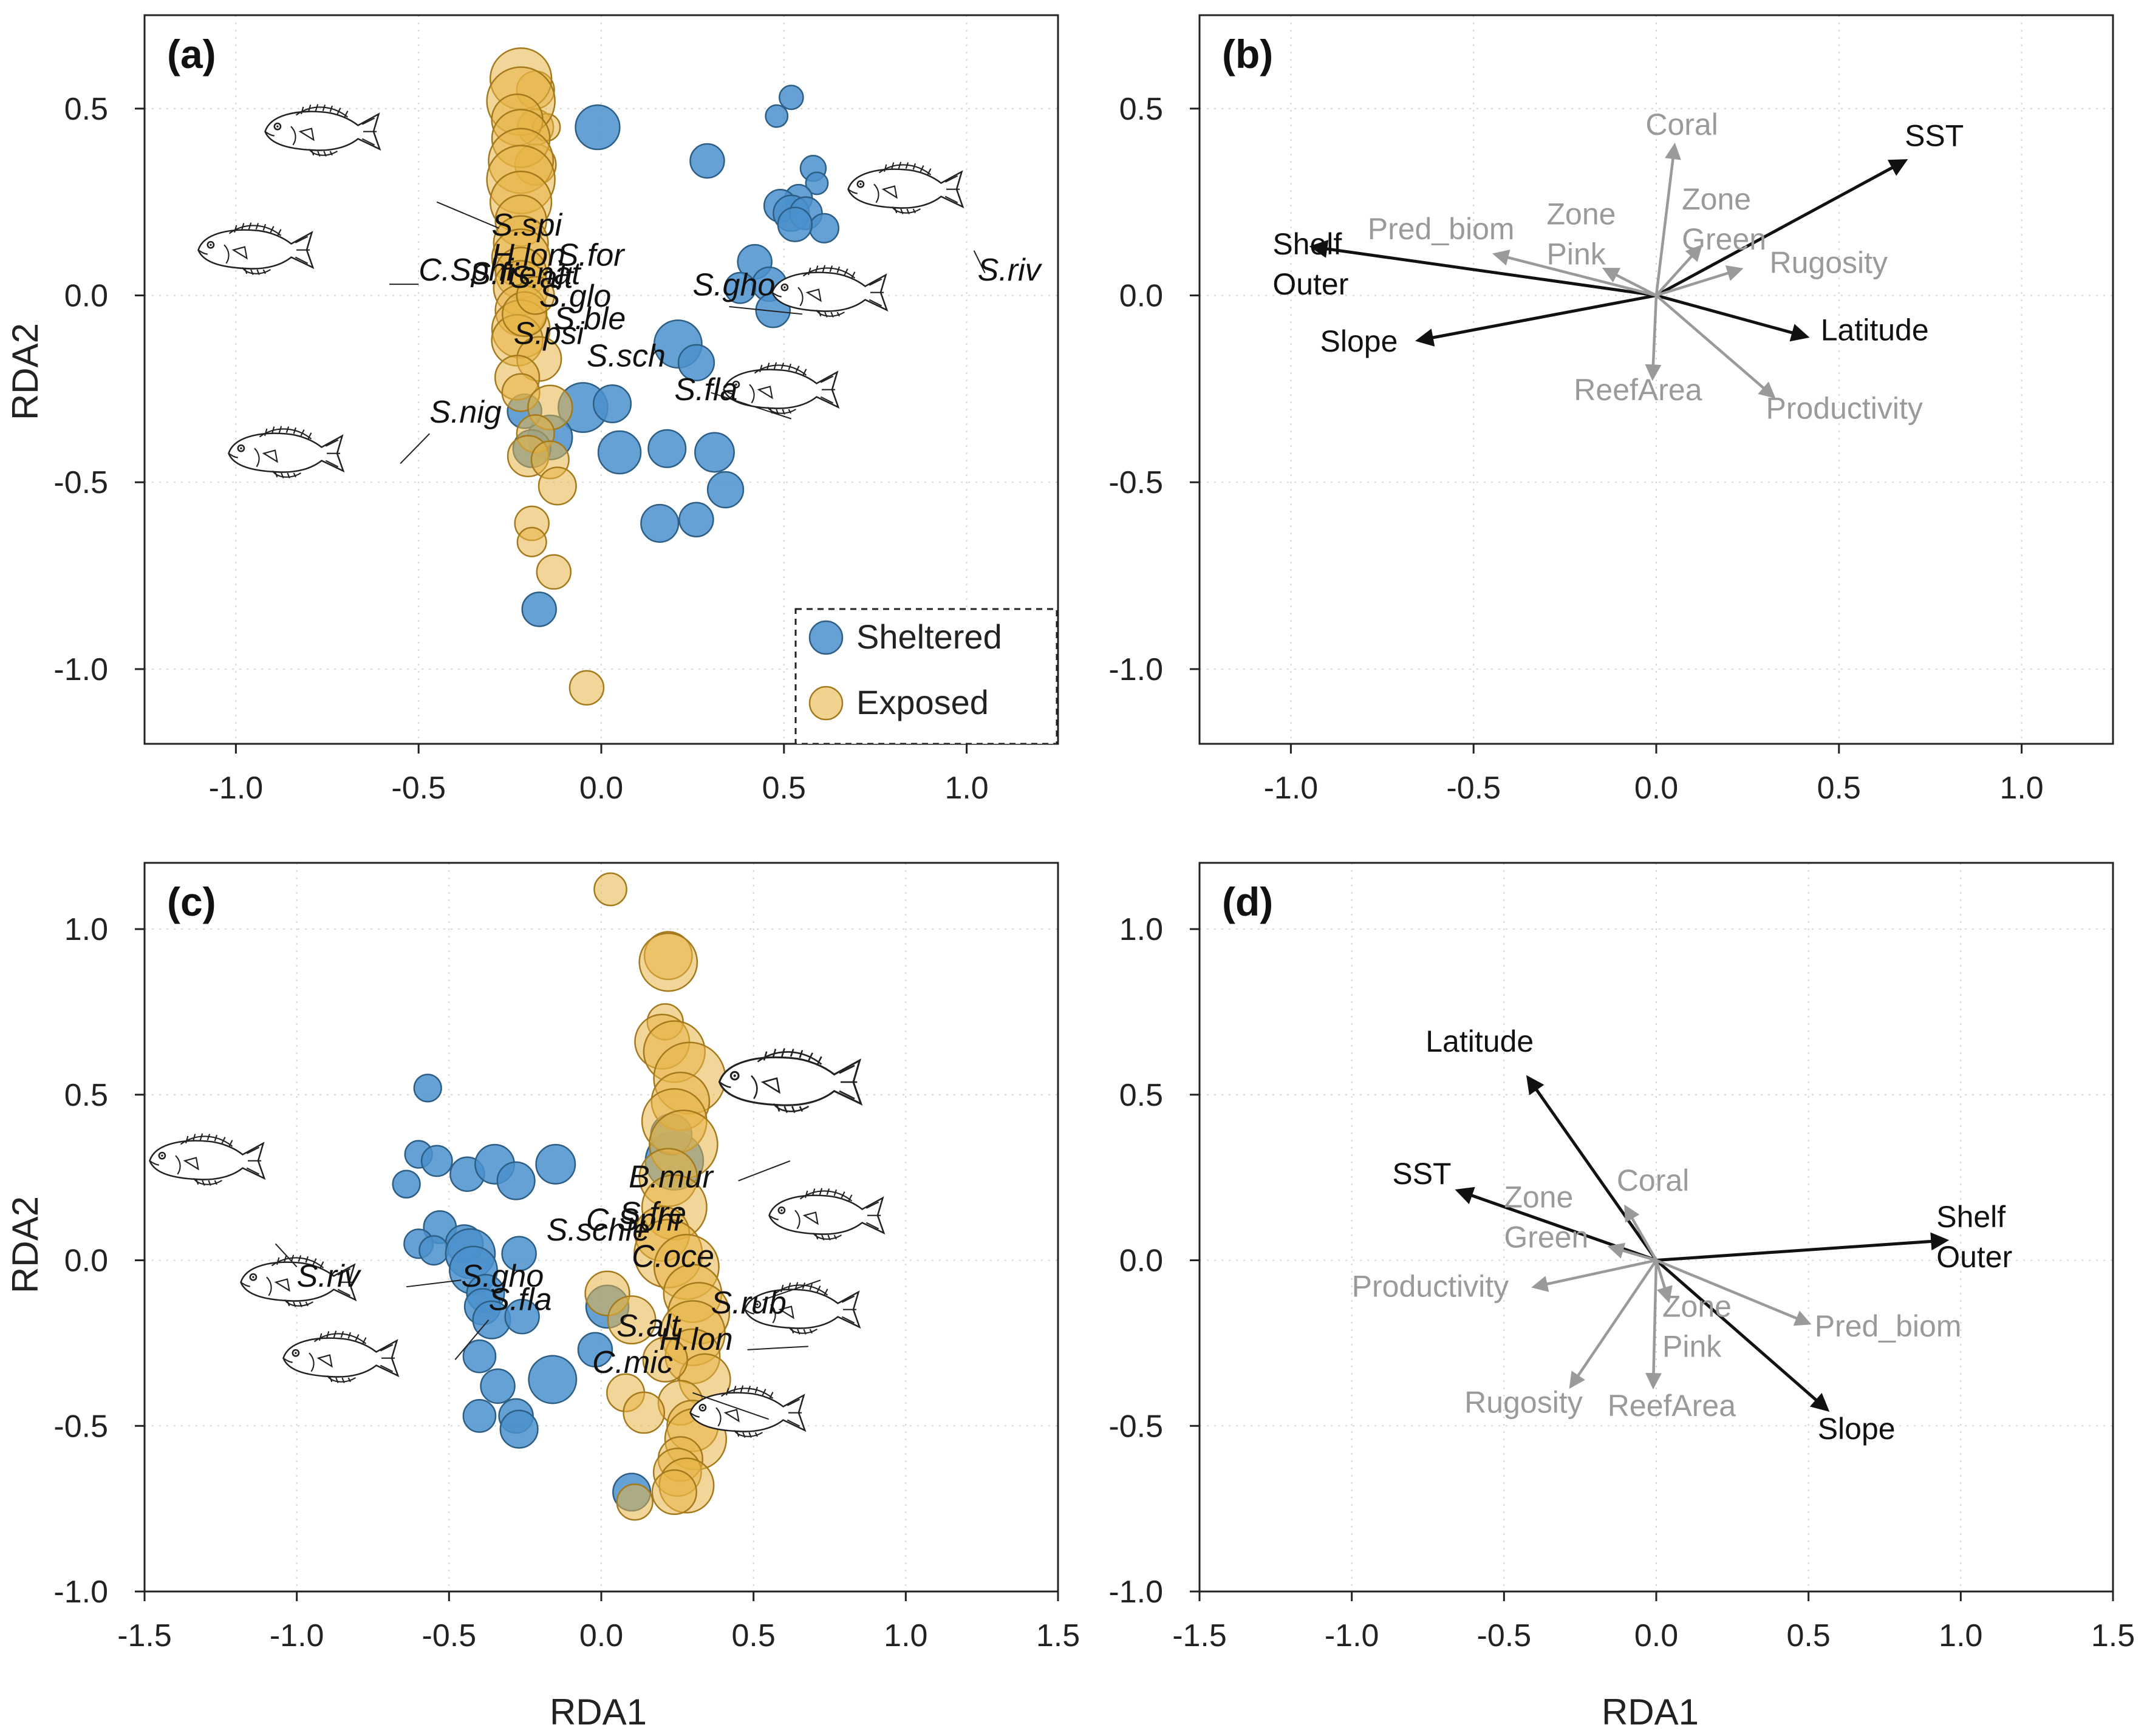  I want to click on species-label-a-5: S.alt, so click(542, 277).